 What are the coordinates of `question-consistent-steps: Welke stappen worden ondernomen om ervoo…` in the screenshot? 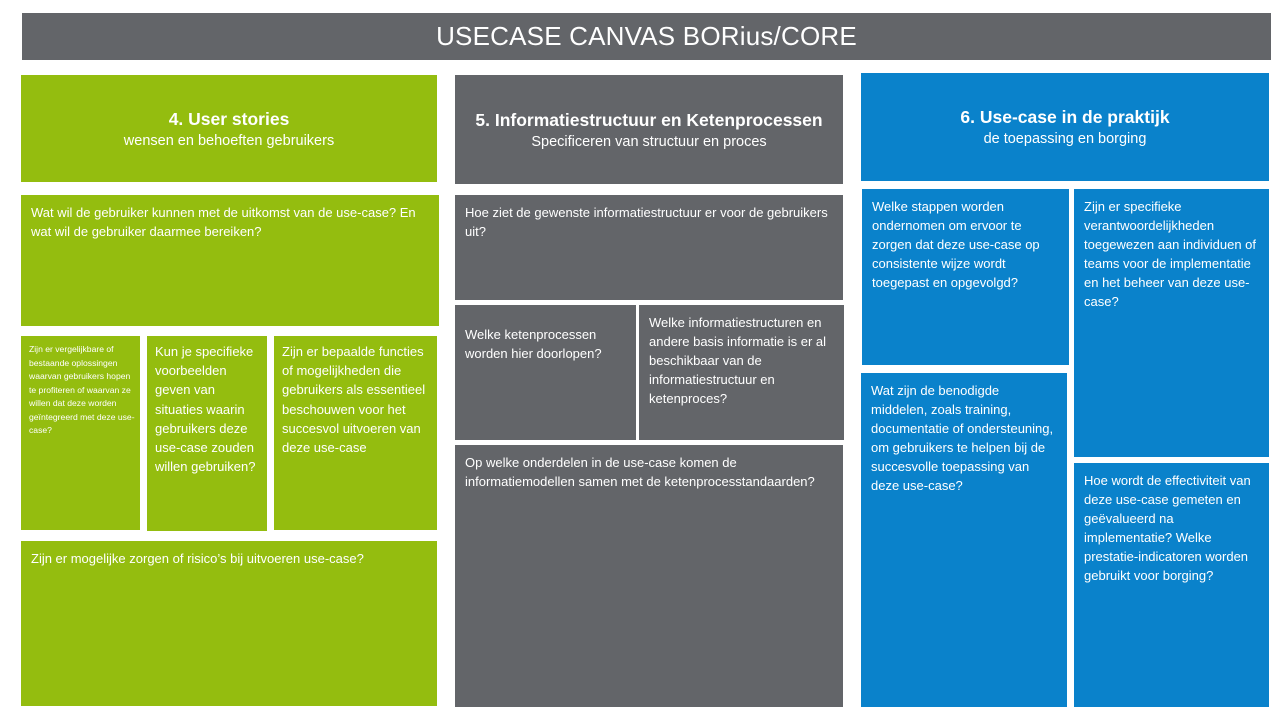 It's located at (965, 277).